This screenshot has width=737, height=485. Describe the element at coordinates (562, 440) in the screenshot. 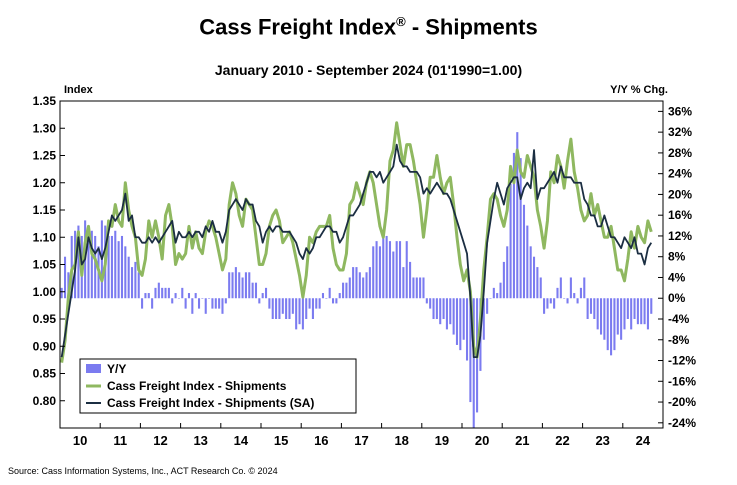

I see `x-tick-label: 22` at that location.